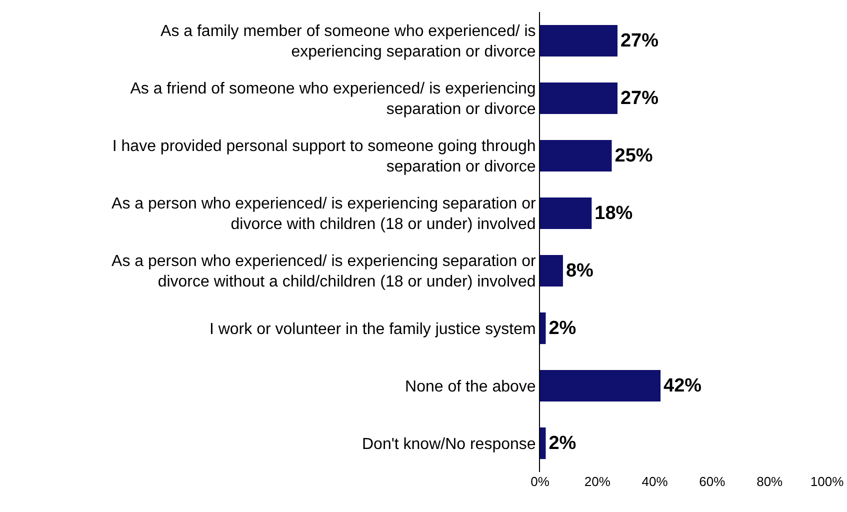 The image size is (847, 512). What do you see at coordinates (348, 41) in the screenshot?
I see `y-tick-label: As a family member of someone who experienced/ is experiencing separation or divorce` at bounding box center [348, 41].